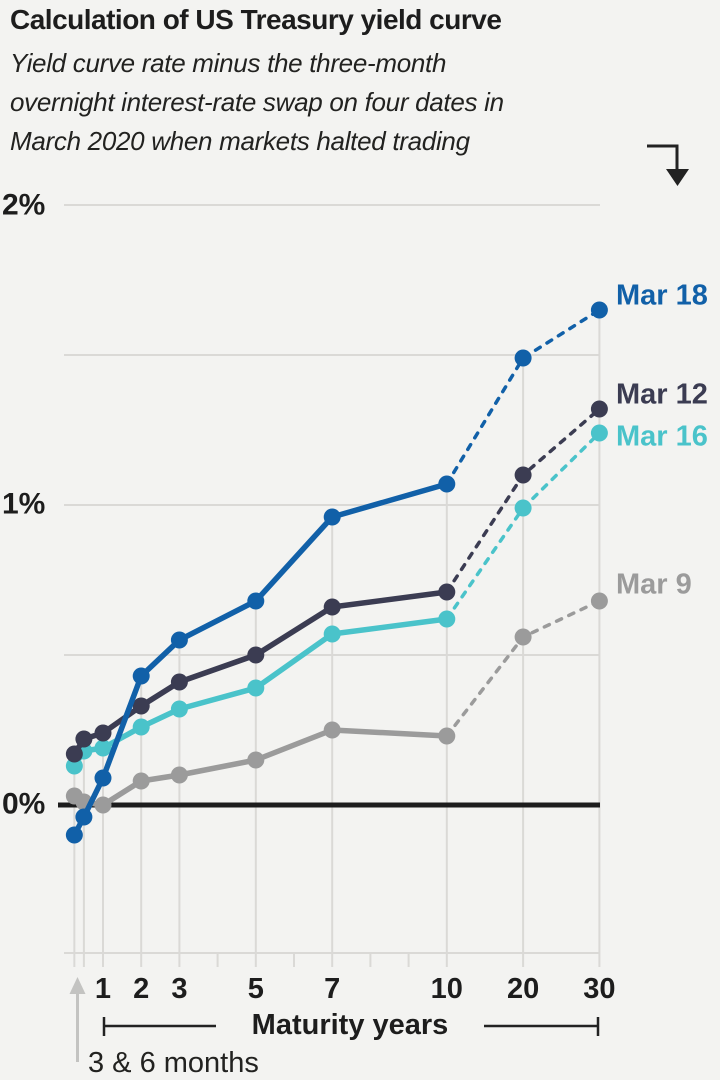 This screenshot has width=720, height=1080. What do you see at coordinates (77, 985) in the screenshot?
I see `months-up-arrowhead` at bounding box center [77, 985].